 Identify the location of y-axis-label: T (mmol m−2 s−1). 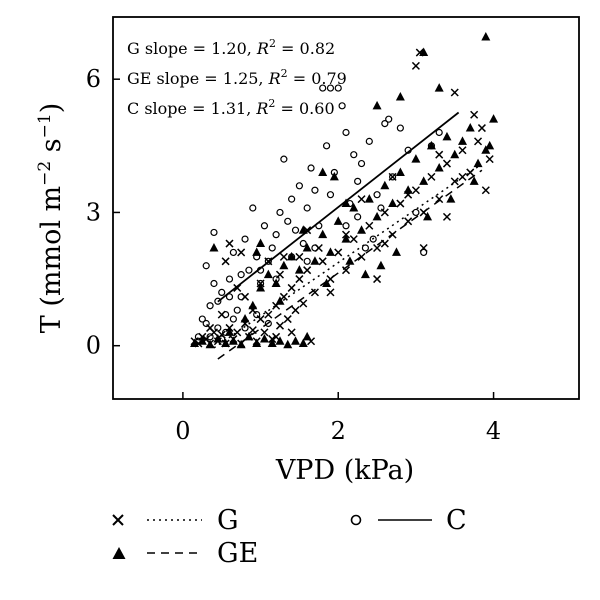
(51, 218).